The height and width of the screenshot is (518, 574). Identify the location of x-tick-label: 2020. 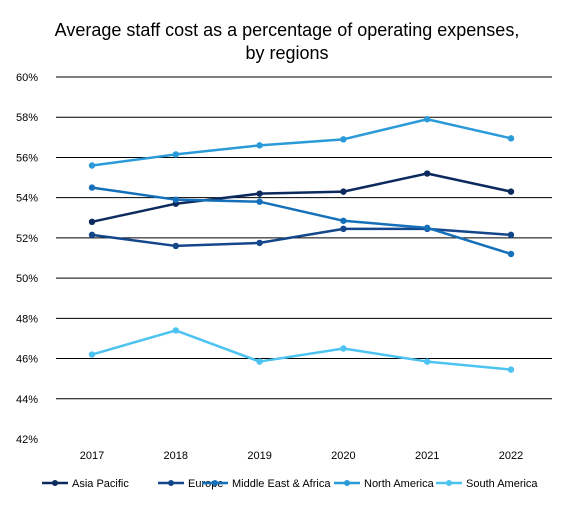
(343, 456).